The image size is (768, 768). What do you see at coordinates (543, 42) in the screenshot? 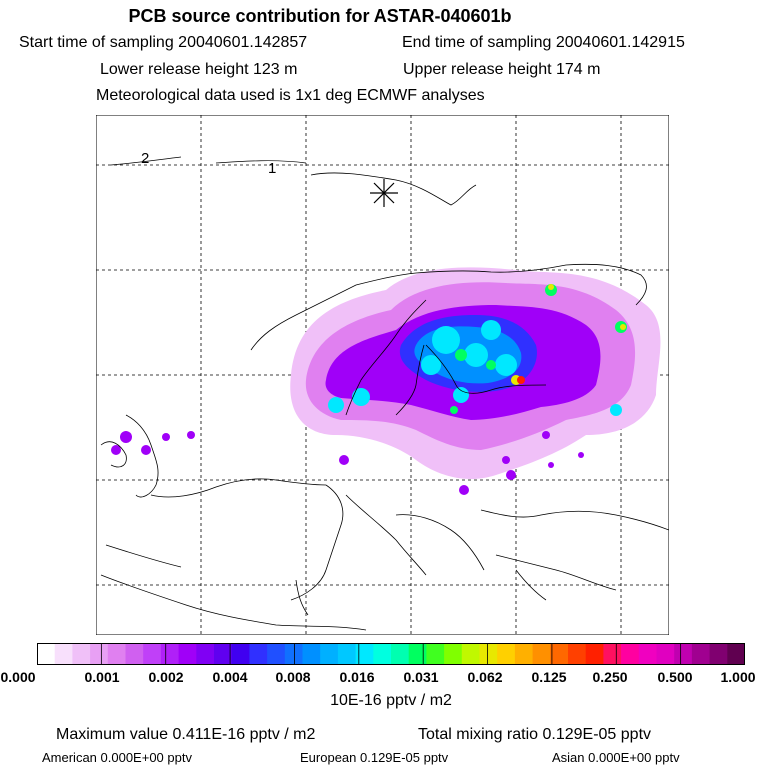
I see `end-time-label: End time of sampling 20040601.142915` at bounding box center [543, 42].